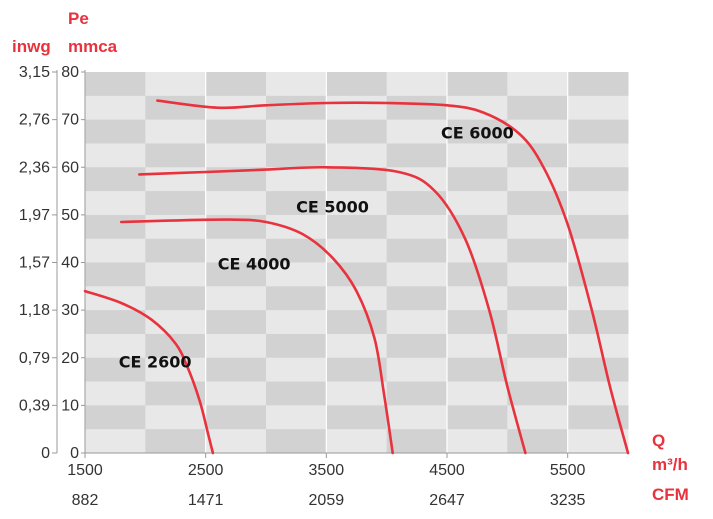 This screenshot has width=713, height=519. Describe the element at coordinates (254, 264) in the screenshot. I see `curve-label-ce-4000: CE 4000` at that location.